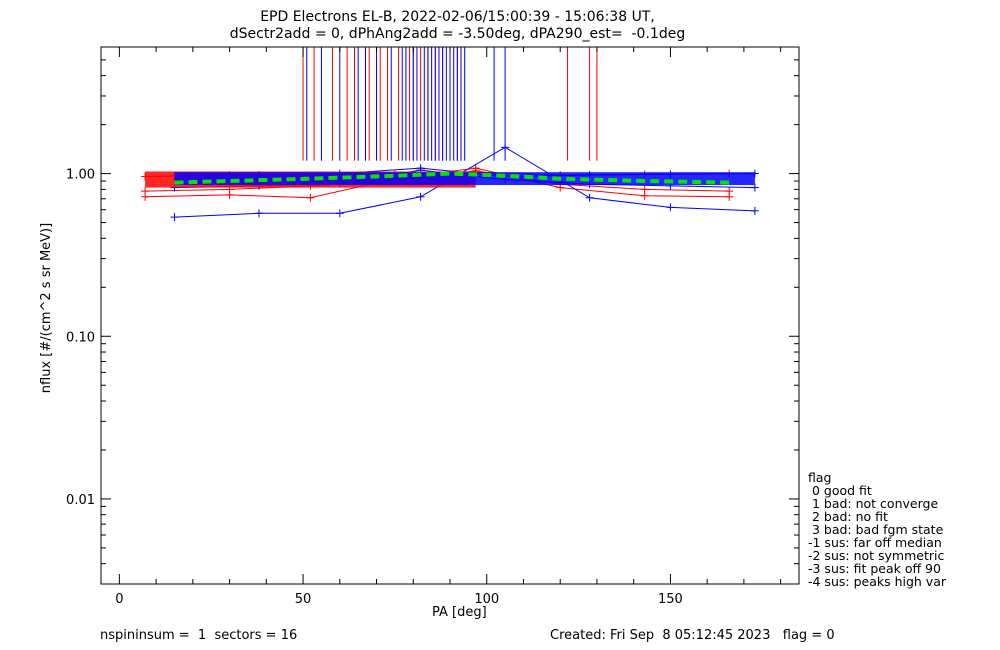 Image resolution: width=1000 pixels, height=650 pixels. Describe the element at coordinates (80, 500) in the screenshot. I see `y-tick-label: 0.01` at that location.